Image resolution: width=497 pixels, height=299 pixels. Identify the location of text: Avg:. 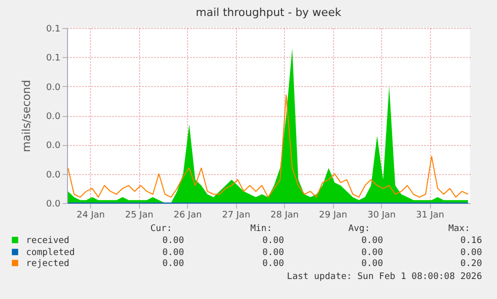
(359, 229).